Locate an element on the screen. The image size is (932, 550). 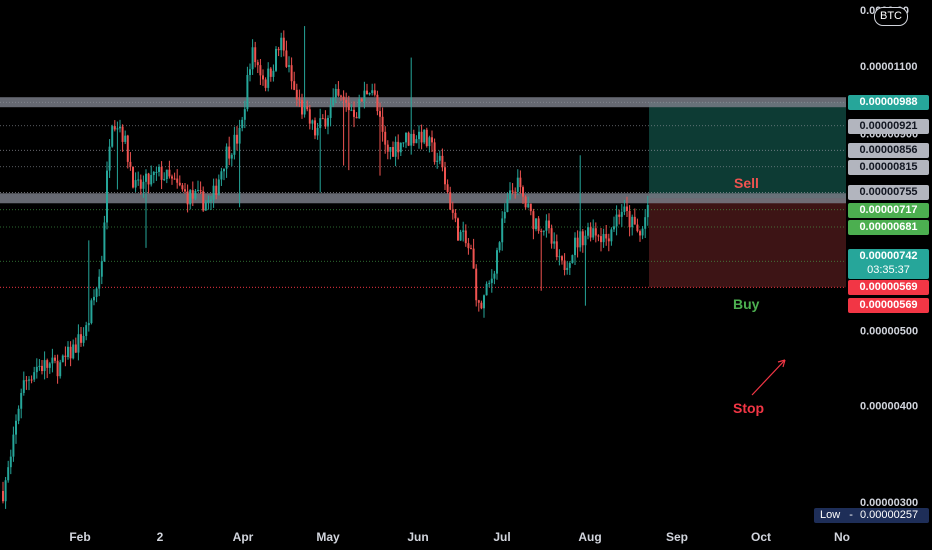
x-label-4: Jun is located at coordinates (417, 537).